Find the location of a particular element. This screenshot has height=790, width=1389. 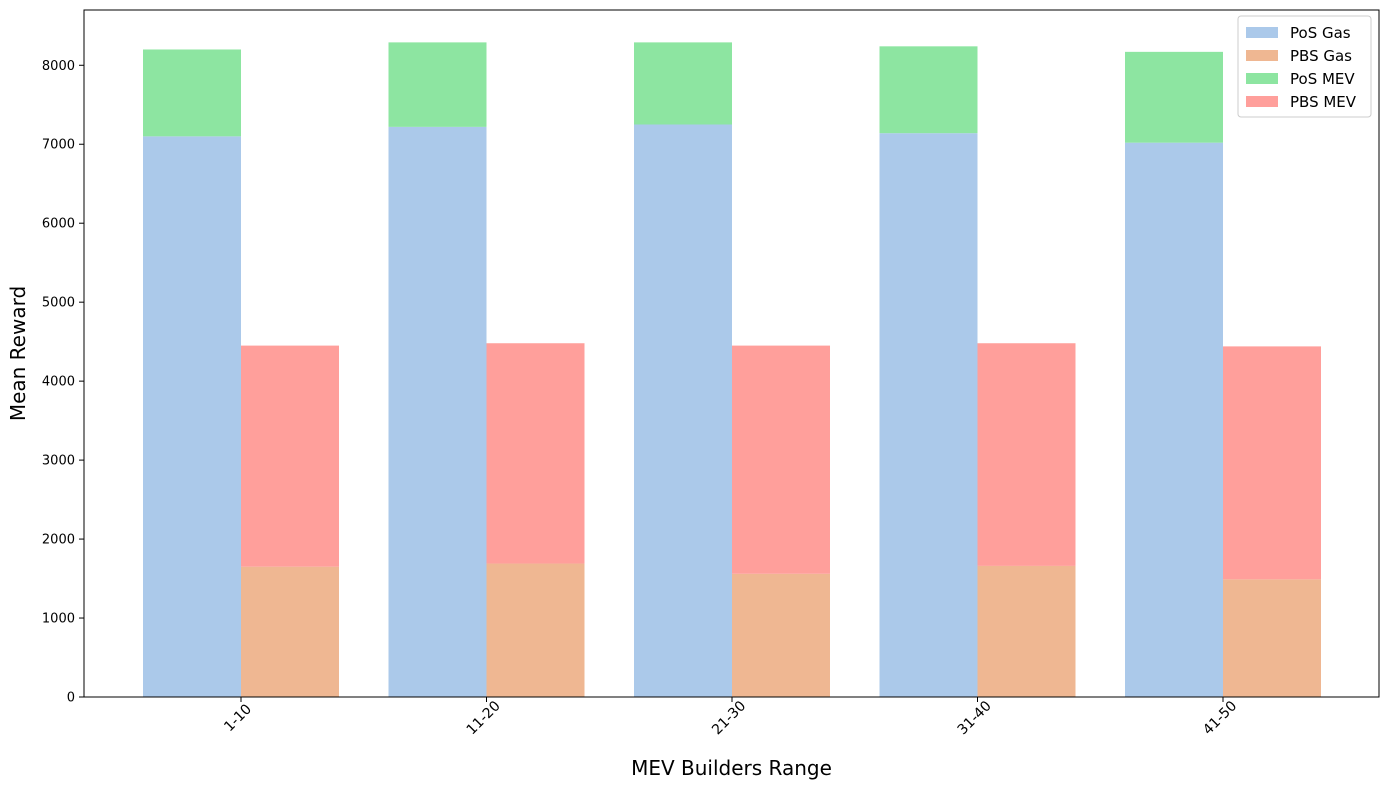

y-axis: 0 1000 2000 3000 4000 5000 6000 7000 8000 is located at coordinates (63, 382).